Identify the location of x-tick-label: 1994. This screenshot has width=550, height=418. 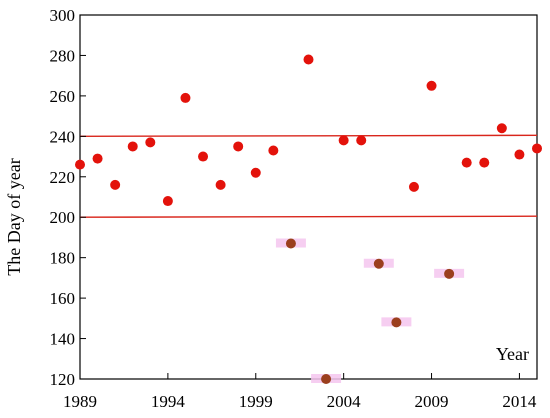
(168, 401).